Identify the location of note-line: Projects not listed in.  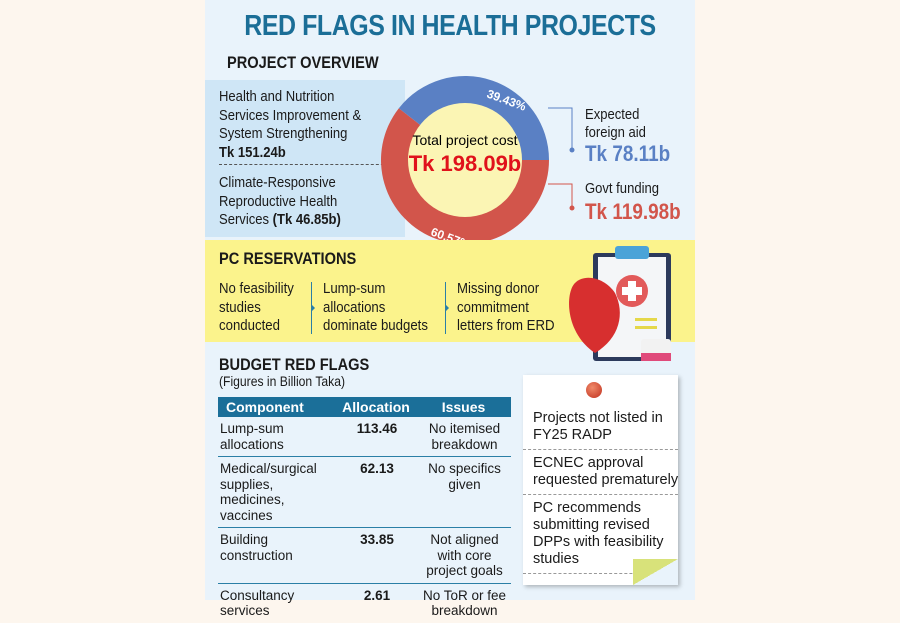
(598, 418).